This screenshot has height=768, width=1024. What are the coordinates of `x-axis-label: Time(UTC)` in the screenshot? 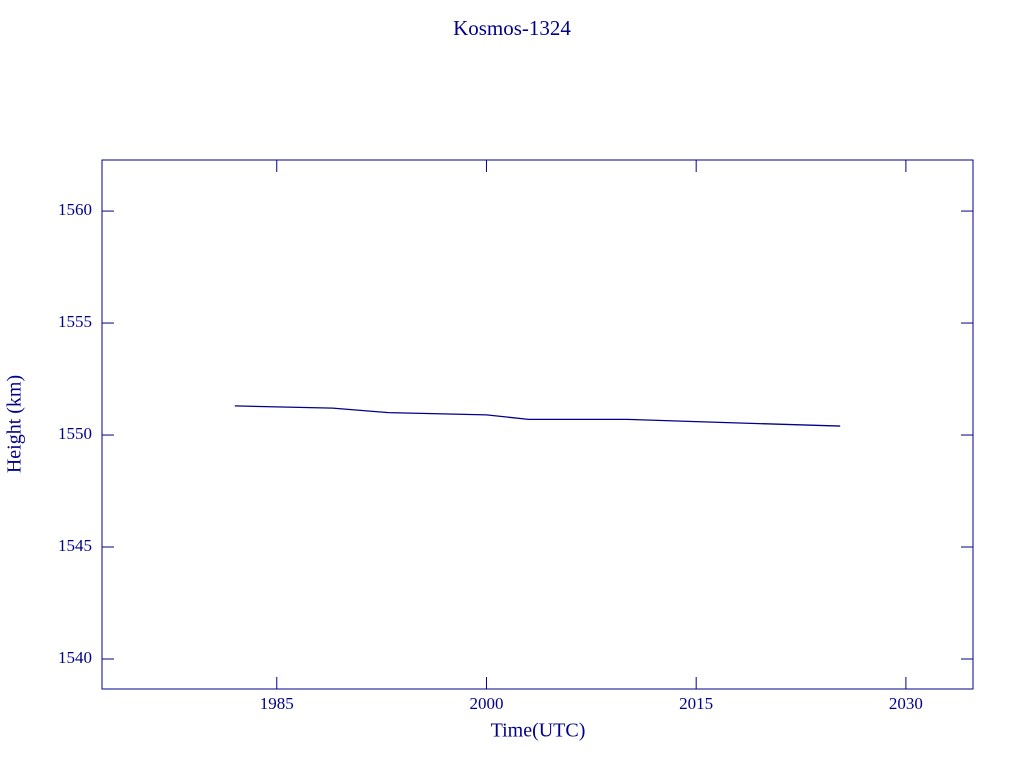 It's located at (538, 731).